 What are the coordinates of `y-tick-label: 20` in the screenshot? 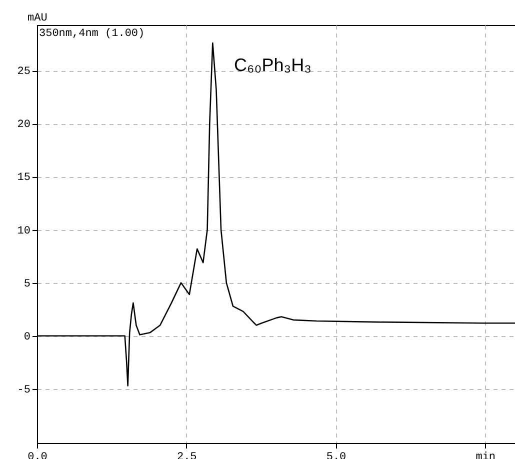 It's located at (23, 125).